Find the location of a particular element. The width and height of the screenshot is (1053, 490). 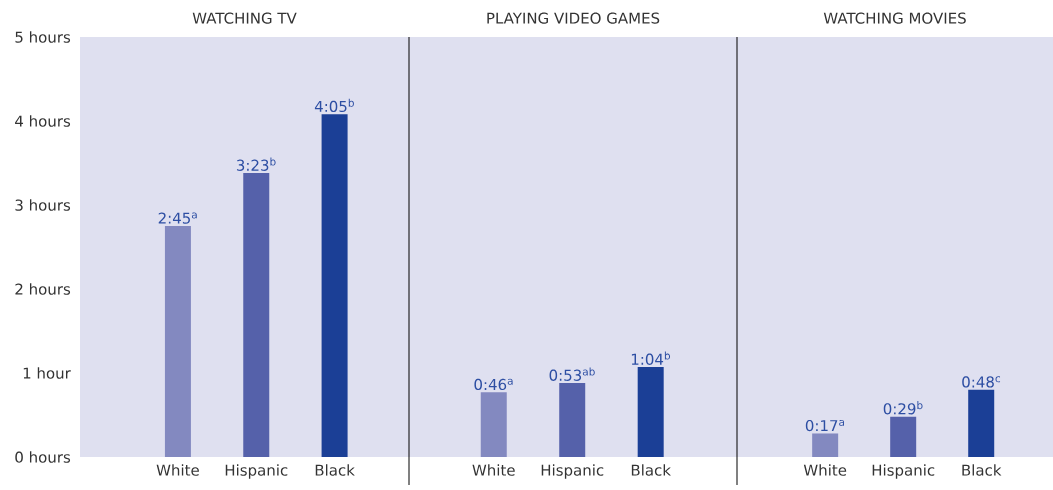

y-tick-label: 0 hours is located at coordinates (43, 457).